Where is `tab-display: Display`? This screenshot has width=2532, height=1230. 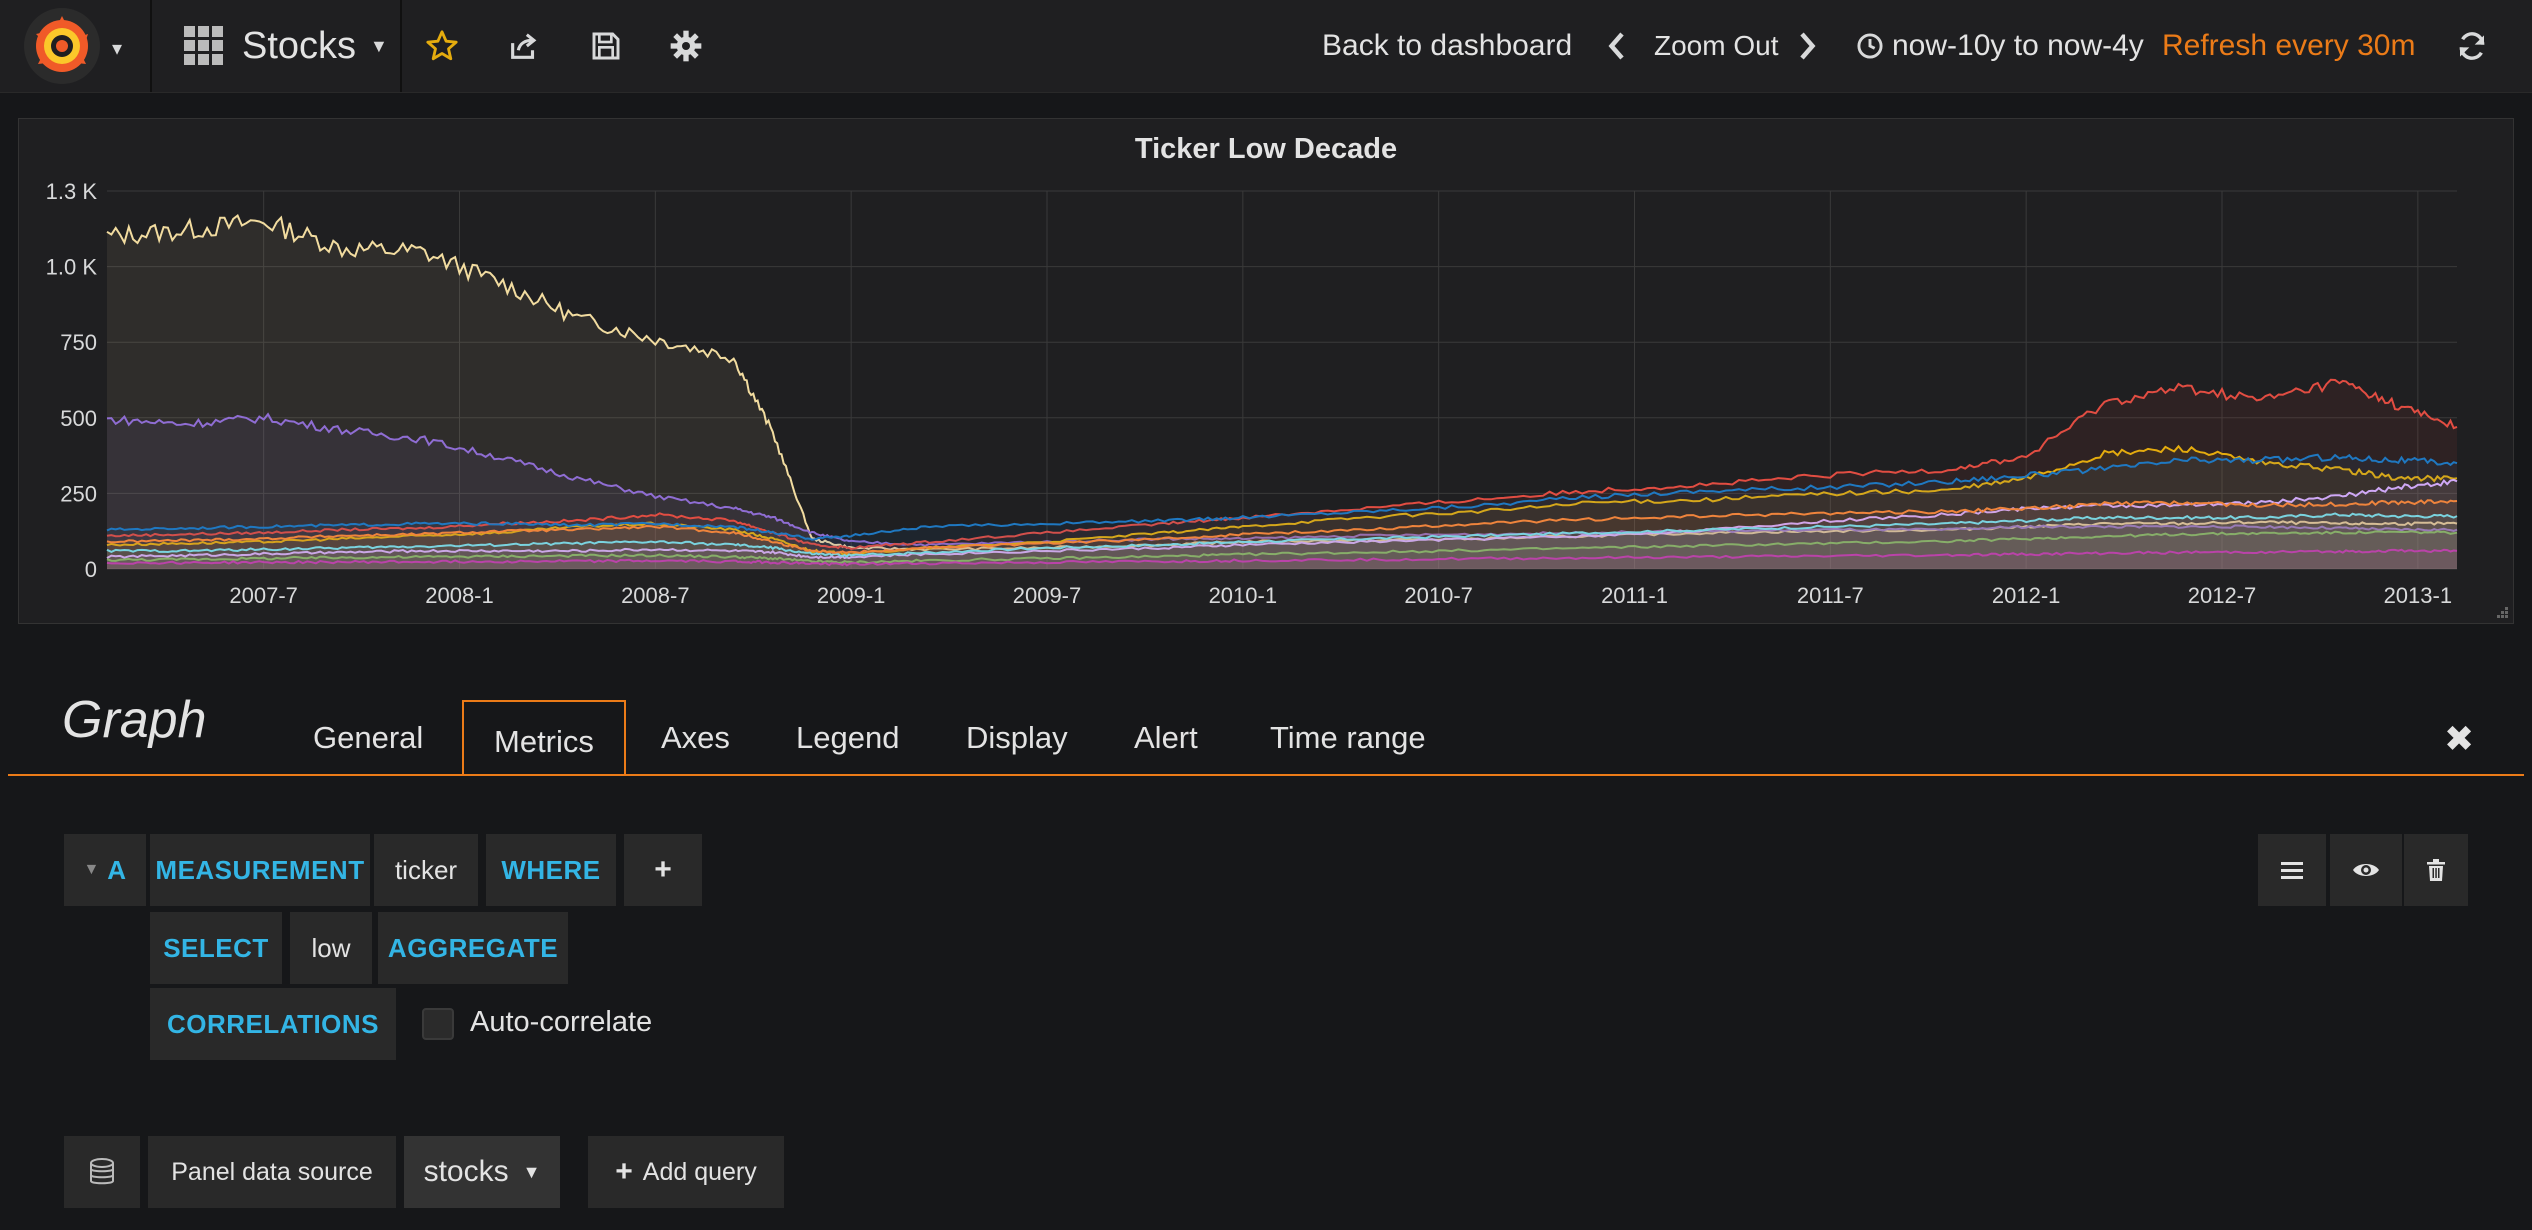 tab-display: Display is located at coordinates (1017, 737).